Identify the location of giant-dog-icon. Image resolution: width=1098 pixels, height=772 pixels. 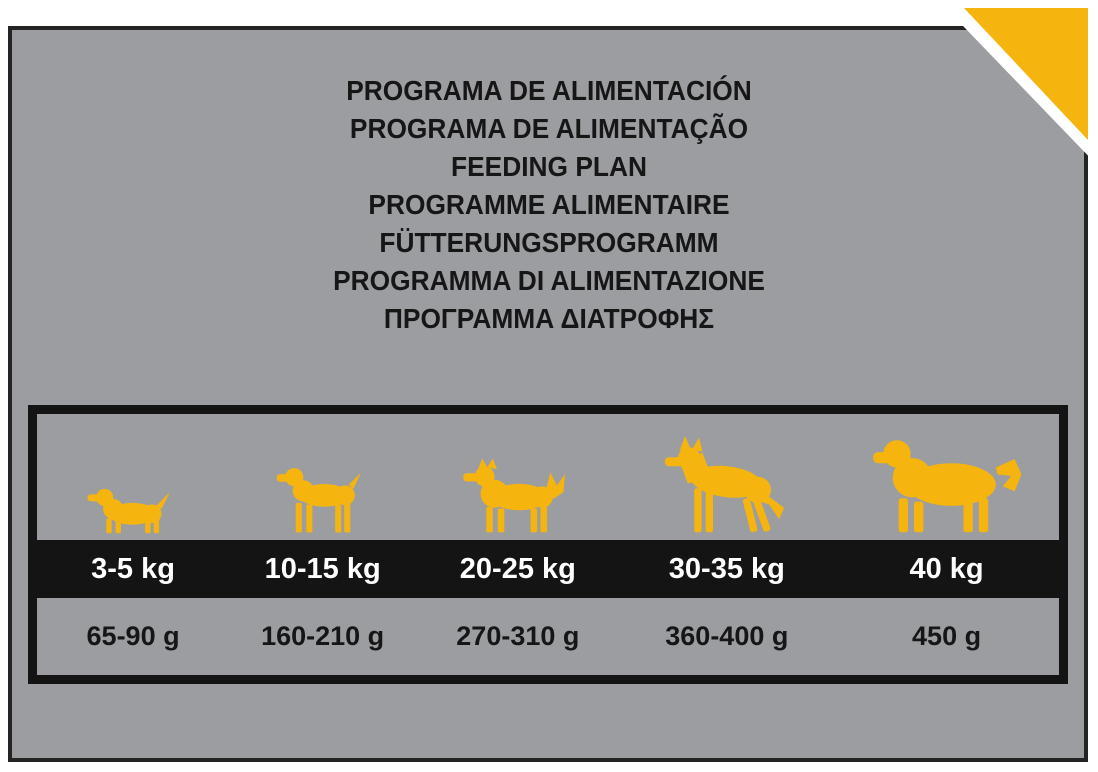
(947, 486).